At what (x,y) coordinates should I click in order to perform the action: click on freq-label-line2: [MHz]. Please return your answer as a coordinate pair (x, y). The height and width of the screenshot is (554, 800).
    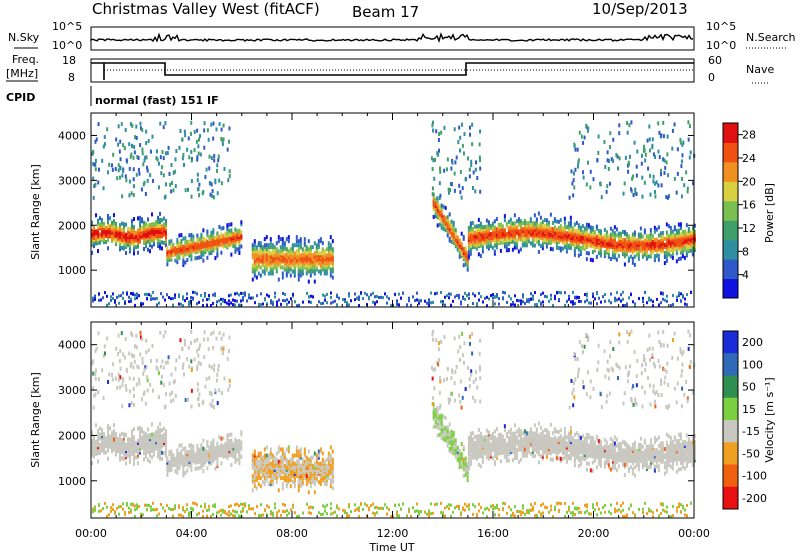
    Looking at the image, I should click on (22, 73).